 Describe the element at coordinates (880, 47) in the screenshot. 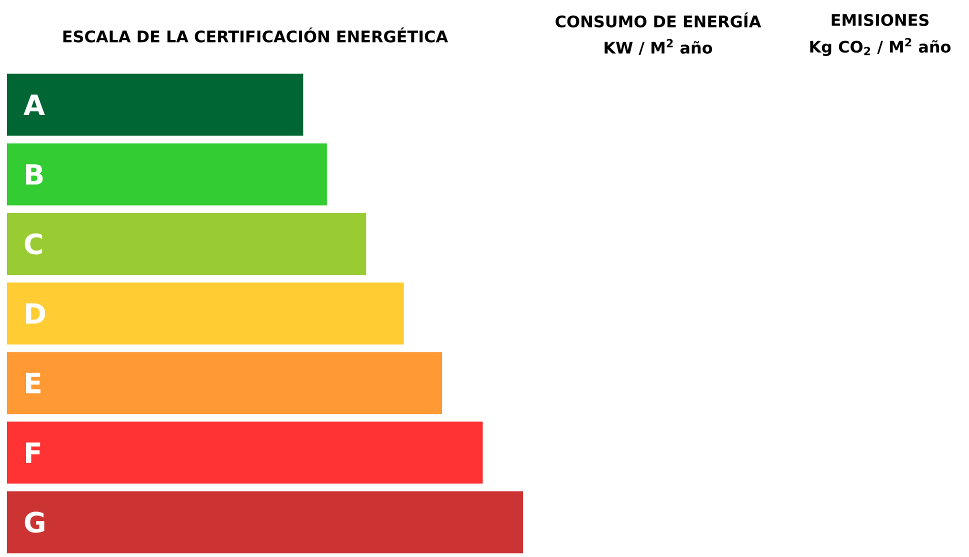

I see `text: Kg CO$_{2}$ / M$^{2}$ año` at that location.